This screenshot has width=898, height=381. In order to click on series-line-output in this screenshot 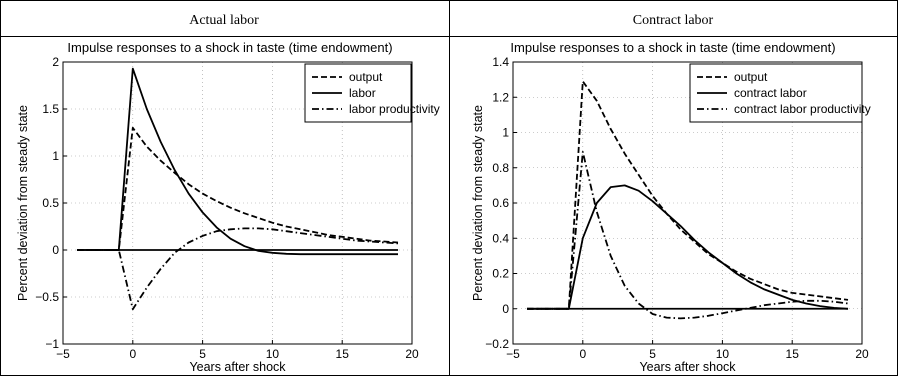, I will do `click(238, 188)`.